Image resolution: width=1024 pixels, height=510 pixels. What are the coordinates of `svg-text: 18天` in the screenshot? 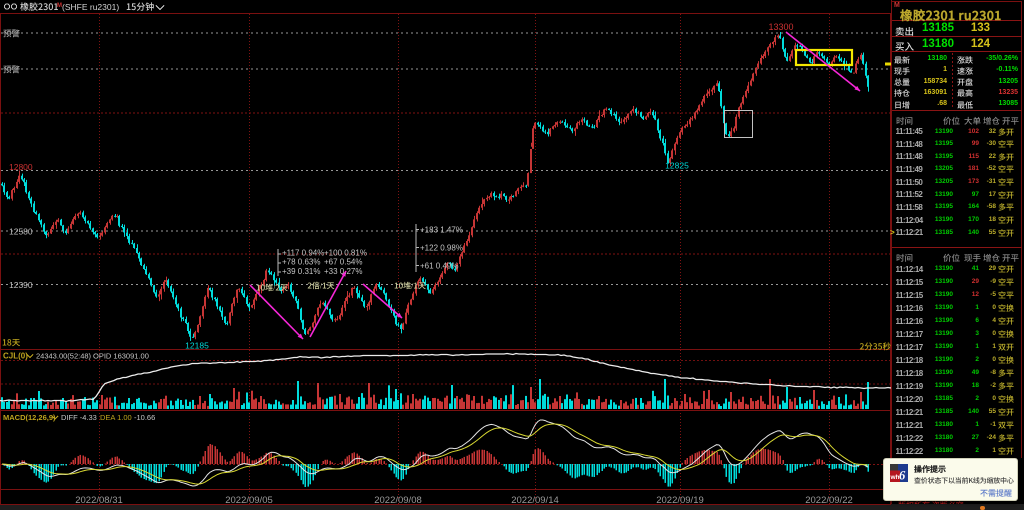 It's located at (11, 343).